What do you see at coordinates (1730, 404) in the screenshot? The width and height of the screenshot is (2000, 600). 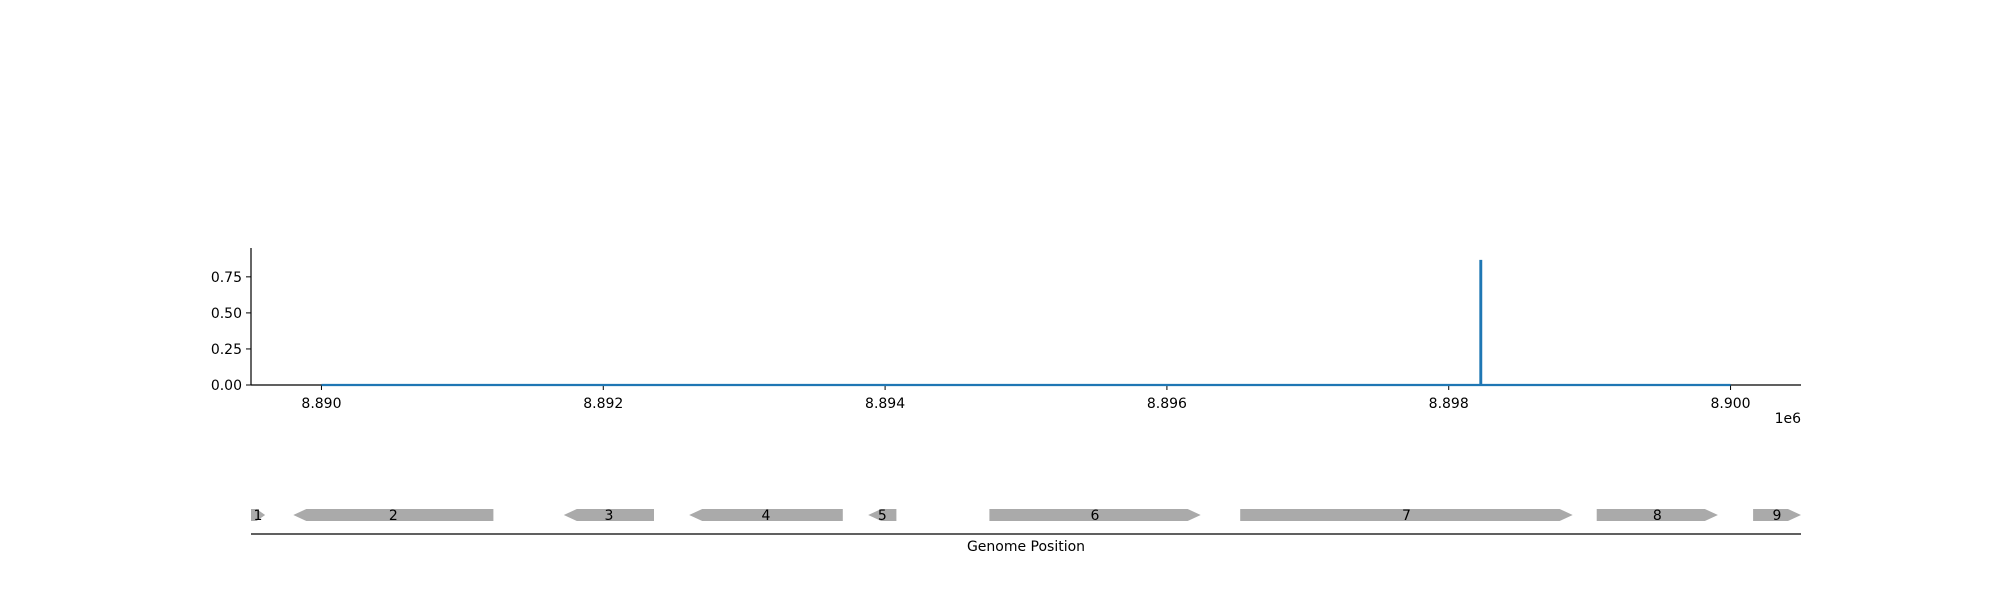 I see `x-tick-label: 8.900` at bounding box center [1730, 404].